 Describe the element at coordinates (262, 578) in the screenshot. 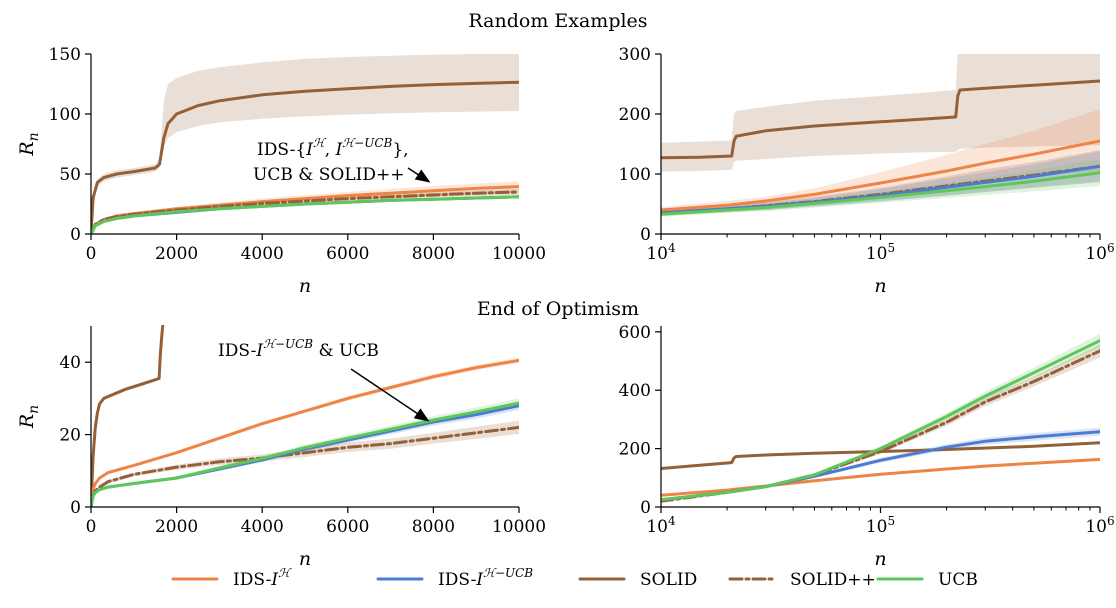

I see `legend-label: IDS-Iℋ` at that location.